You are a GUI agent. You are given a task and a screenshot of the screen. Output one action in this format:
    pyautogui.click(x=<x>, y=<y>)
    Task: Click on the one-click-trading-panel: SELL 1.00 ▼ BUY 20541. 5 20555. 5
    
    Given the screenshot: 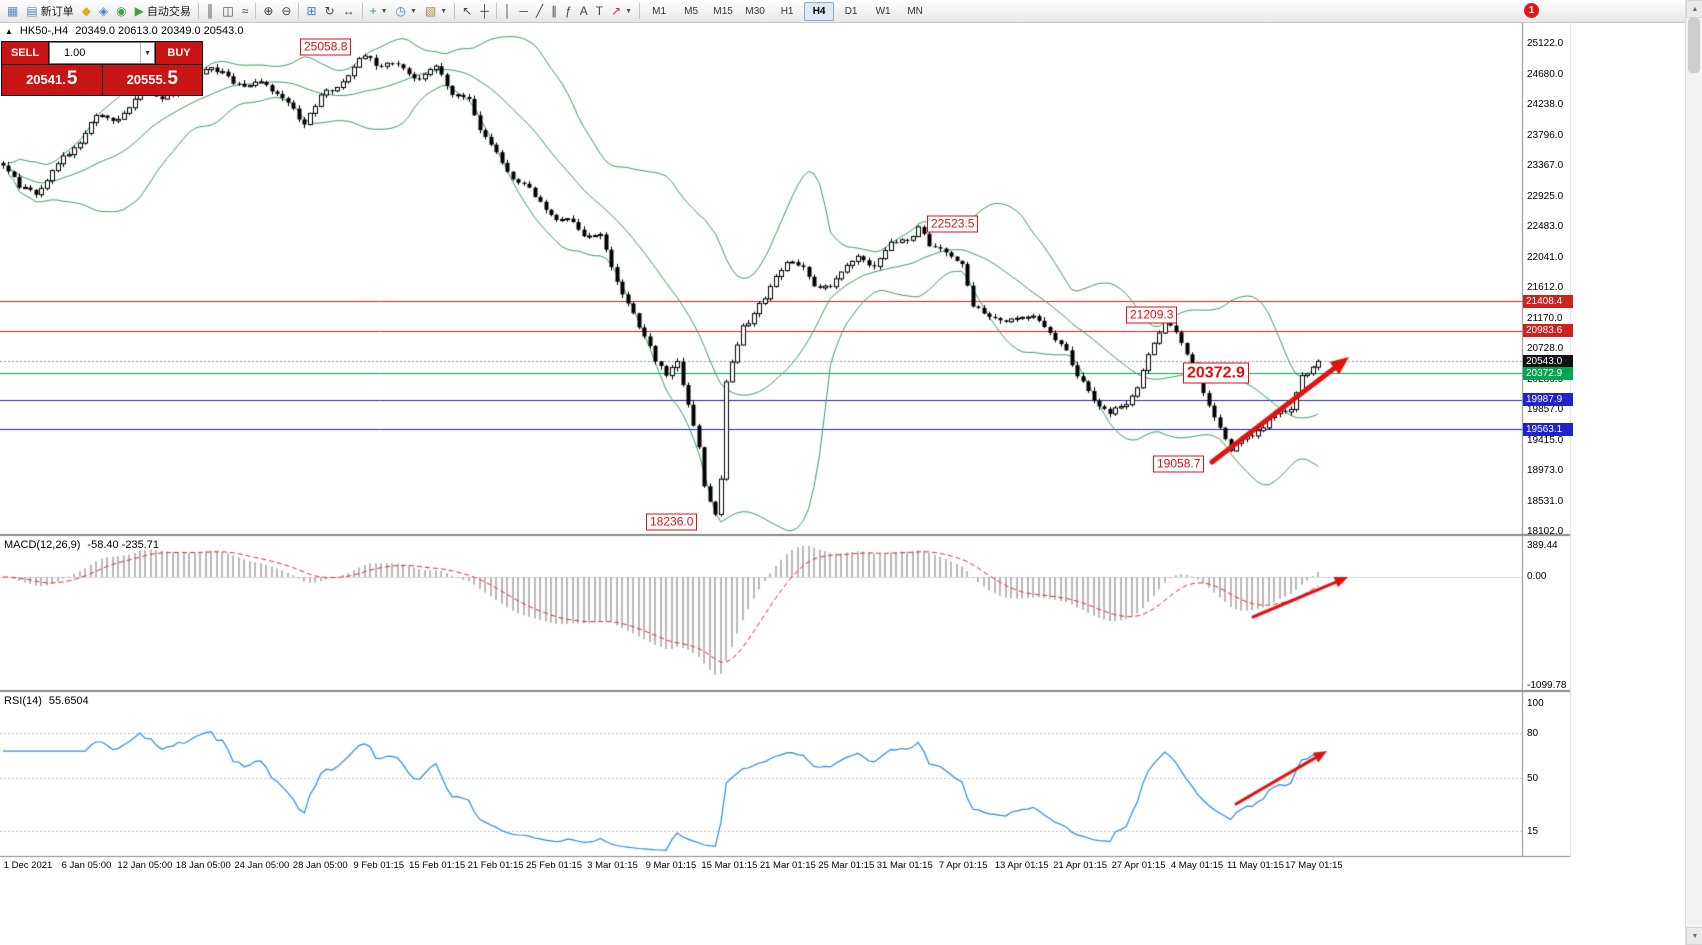 What is the action you would take?
    pyautogui.click(x=102, y=68)
    